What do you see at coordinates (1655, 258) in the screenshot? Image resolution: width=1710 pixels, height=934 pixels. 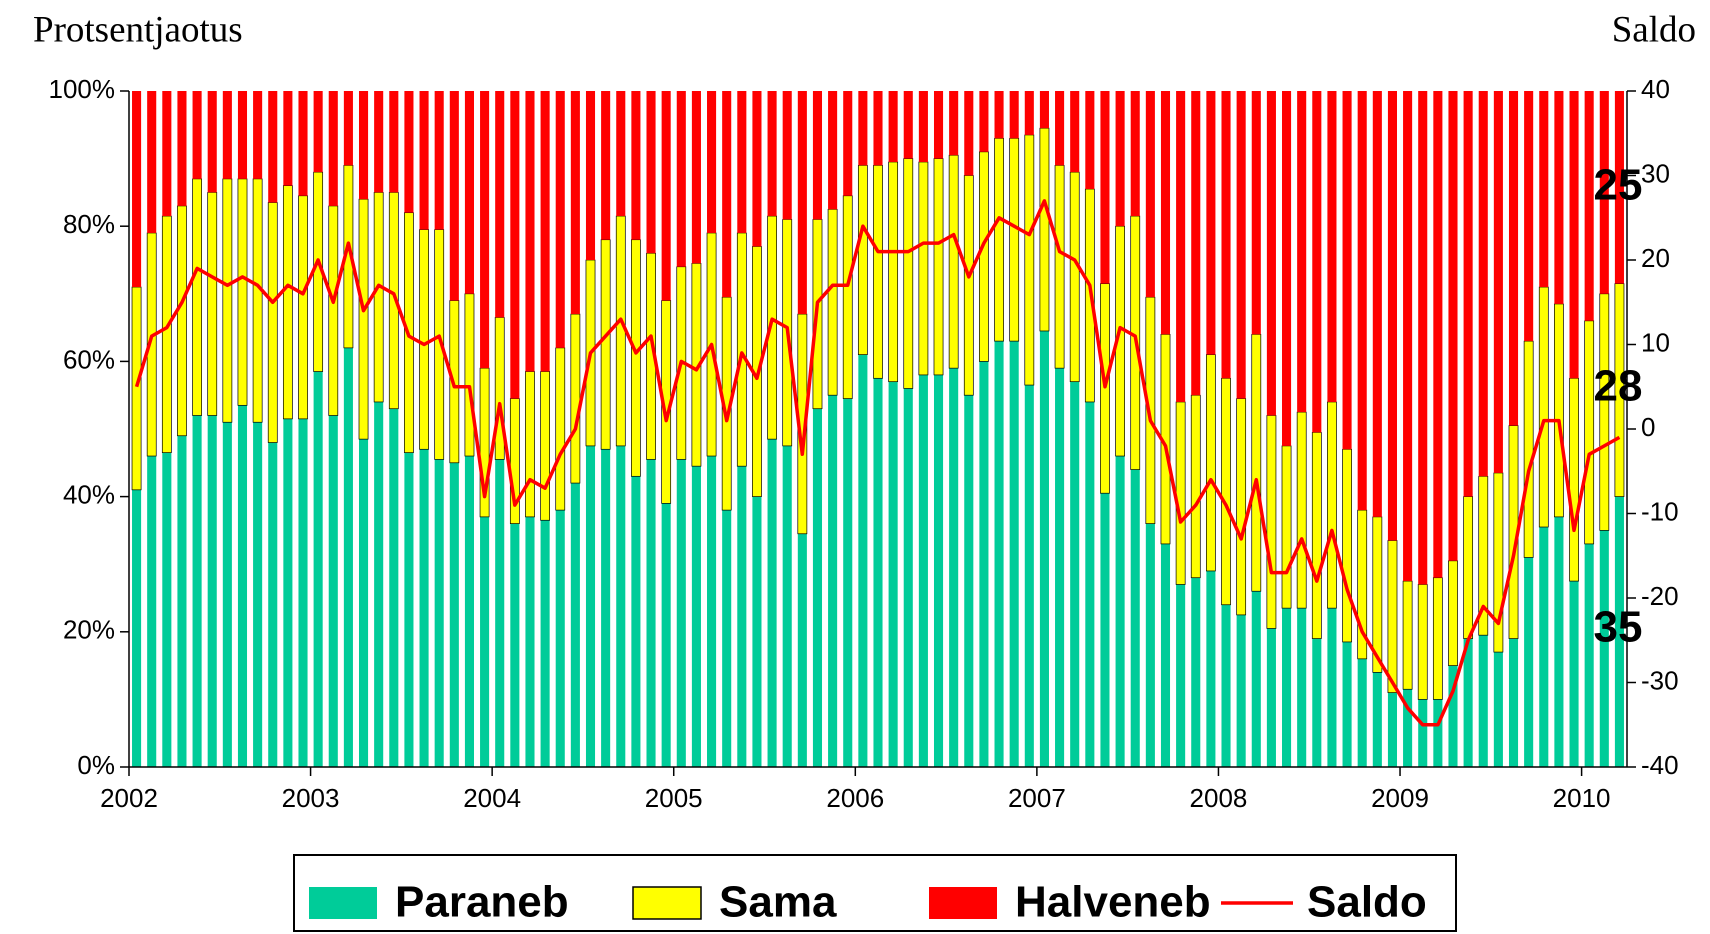 I see `y2-tick-label: 20` at bounding box center [1655, 258].